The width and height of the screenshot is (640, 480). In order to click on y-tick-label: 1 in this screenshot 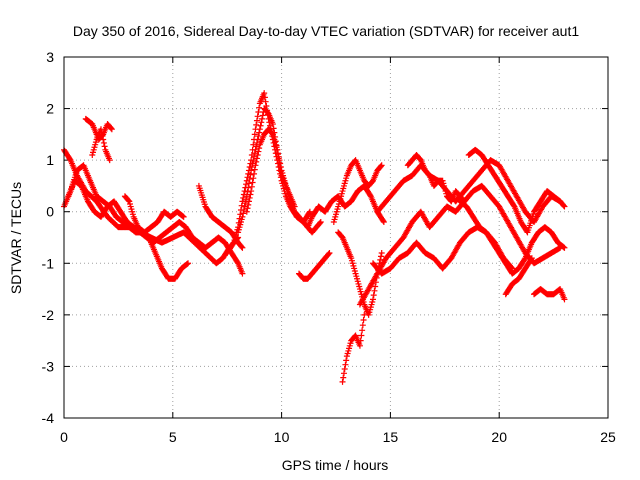, I will do `click(50, 160)`.